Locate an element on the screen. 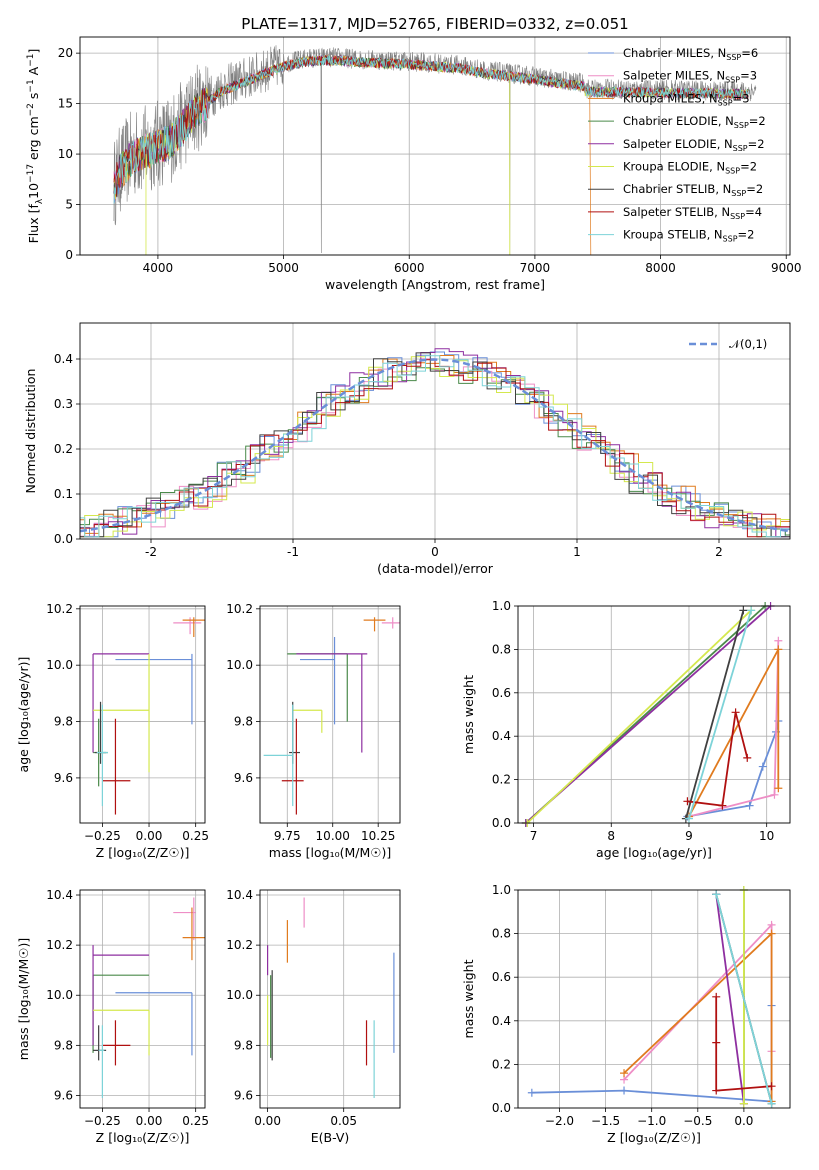 This screenshot has height=1170, width=819. x-tick-label: 0.0 is located at coordinates (743, 1121).